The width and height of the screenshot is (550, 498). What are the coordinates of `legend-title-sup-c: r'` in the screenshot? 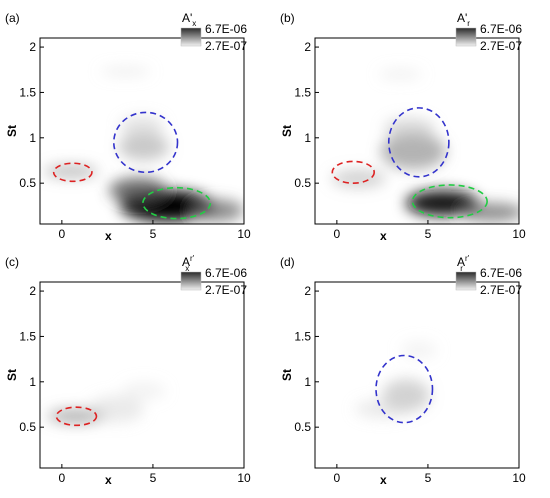 It's located at (192, 258).